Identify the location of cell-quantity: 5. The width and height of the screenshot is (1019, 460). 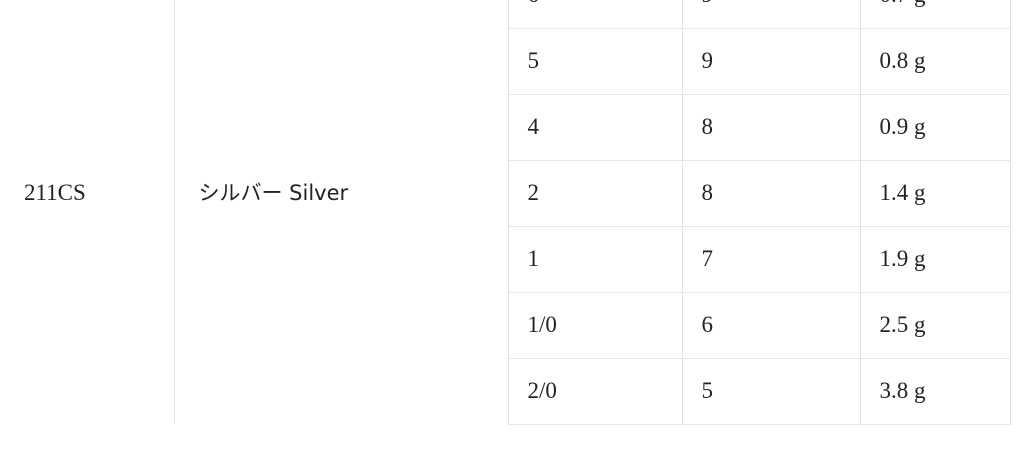
(771, 391).